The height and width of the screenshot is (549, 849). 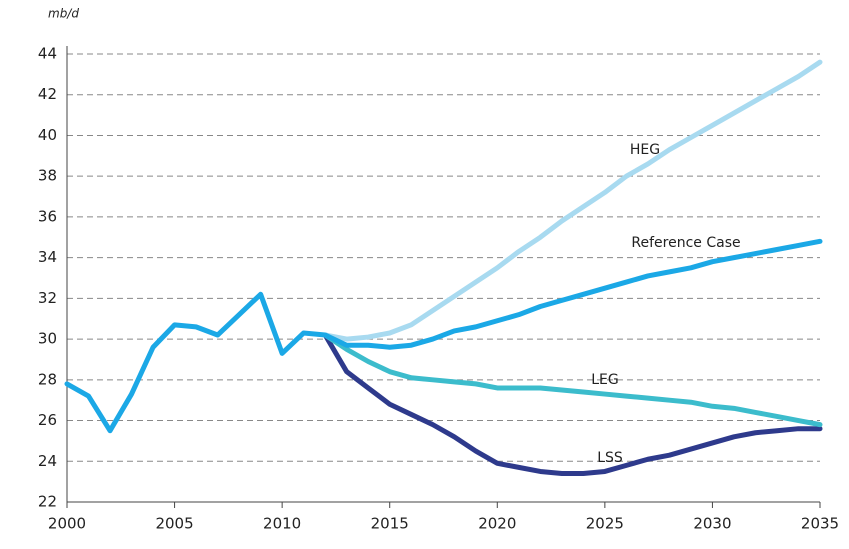 What do you see at coordinates (47, 298) in the screenshot?
I see `y-tick-label: 32` at bounding box center [47, 298].